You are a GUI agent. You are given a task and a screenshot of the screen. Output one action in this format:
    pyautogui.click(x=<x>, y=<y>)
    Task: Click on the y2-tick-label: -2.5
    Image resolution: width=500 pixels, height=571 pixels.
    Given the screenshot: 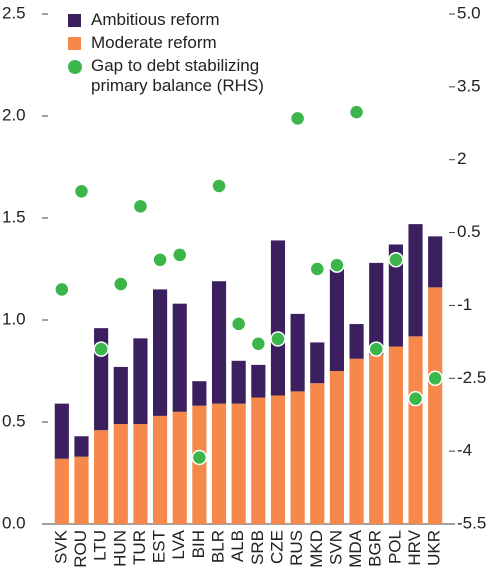 What is the action you would take?
    pyautogui.click(x=471, y=377)
    